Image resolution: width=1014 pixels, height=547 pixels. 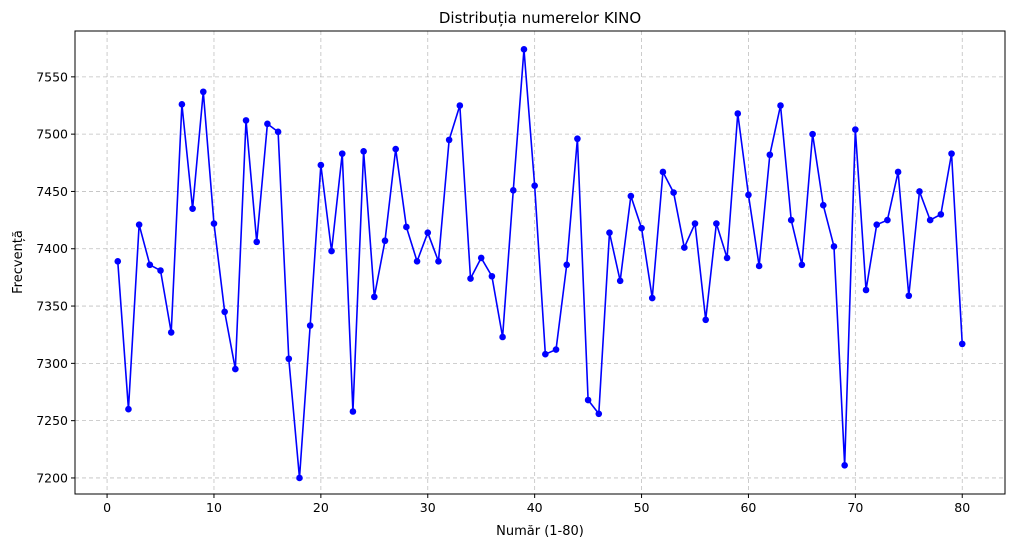 I want to click on y-tick-label: 7250, so click(x=52, y=420).